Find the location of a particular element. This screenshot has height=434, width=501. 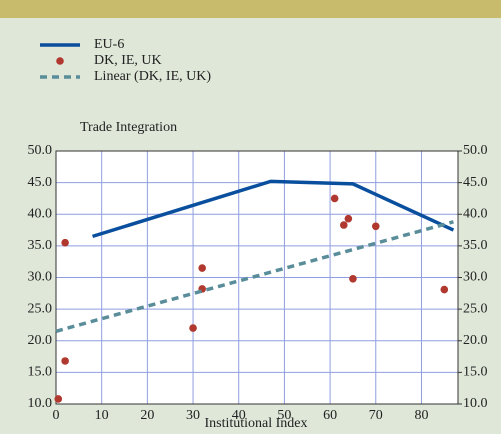

legend-label: EU-6 is located at coordinates (109, 44).